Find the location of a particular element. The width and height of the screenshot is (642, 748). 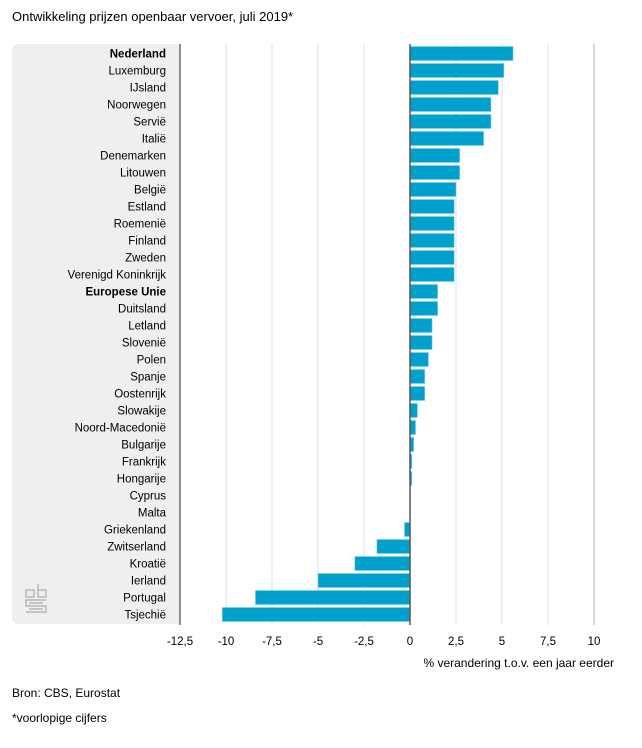

source-note: Bron: CBS, Eurostat is located at coordinates (66, 693).